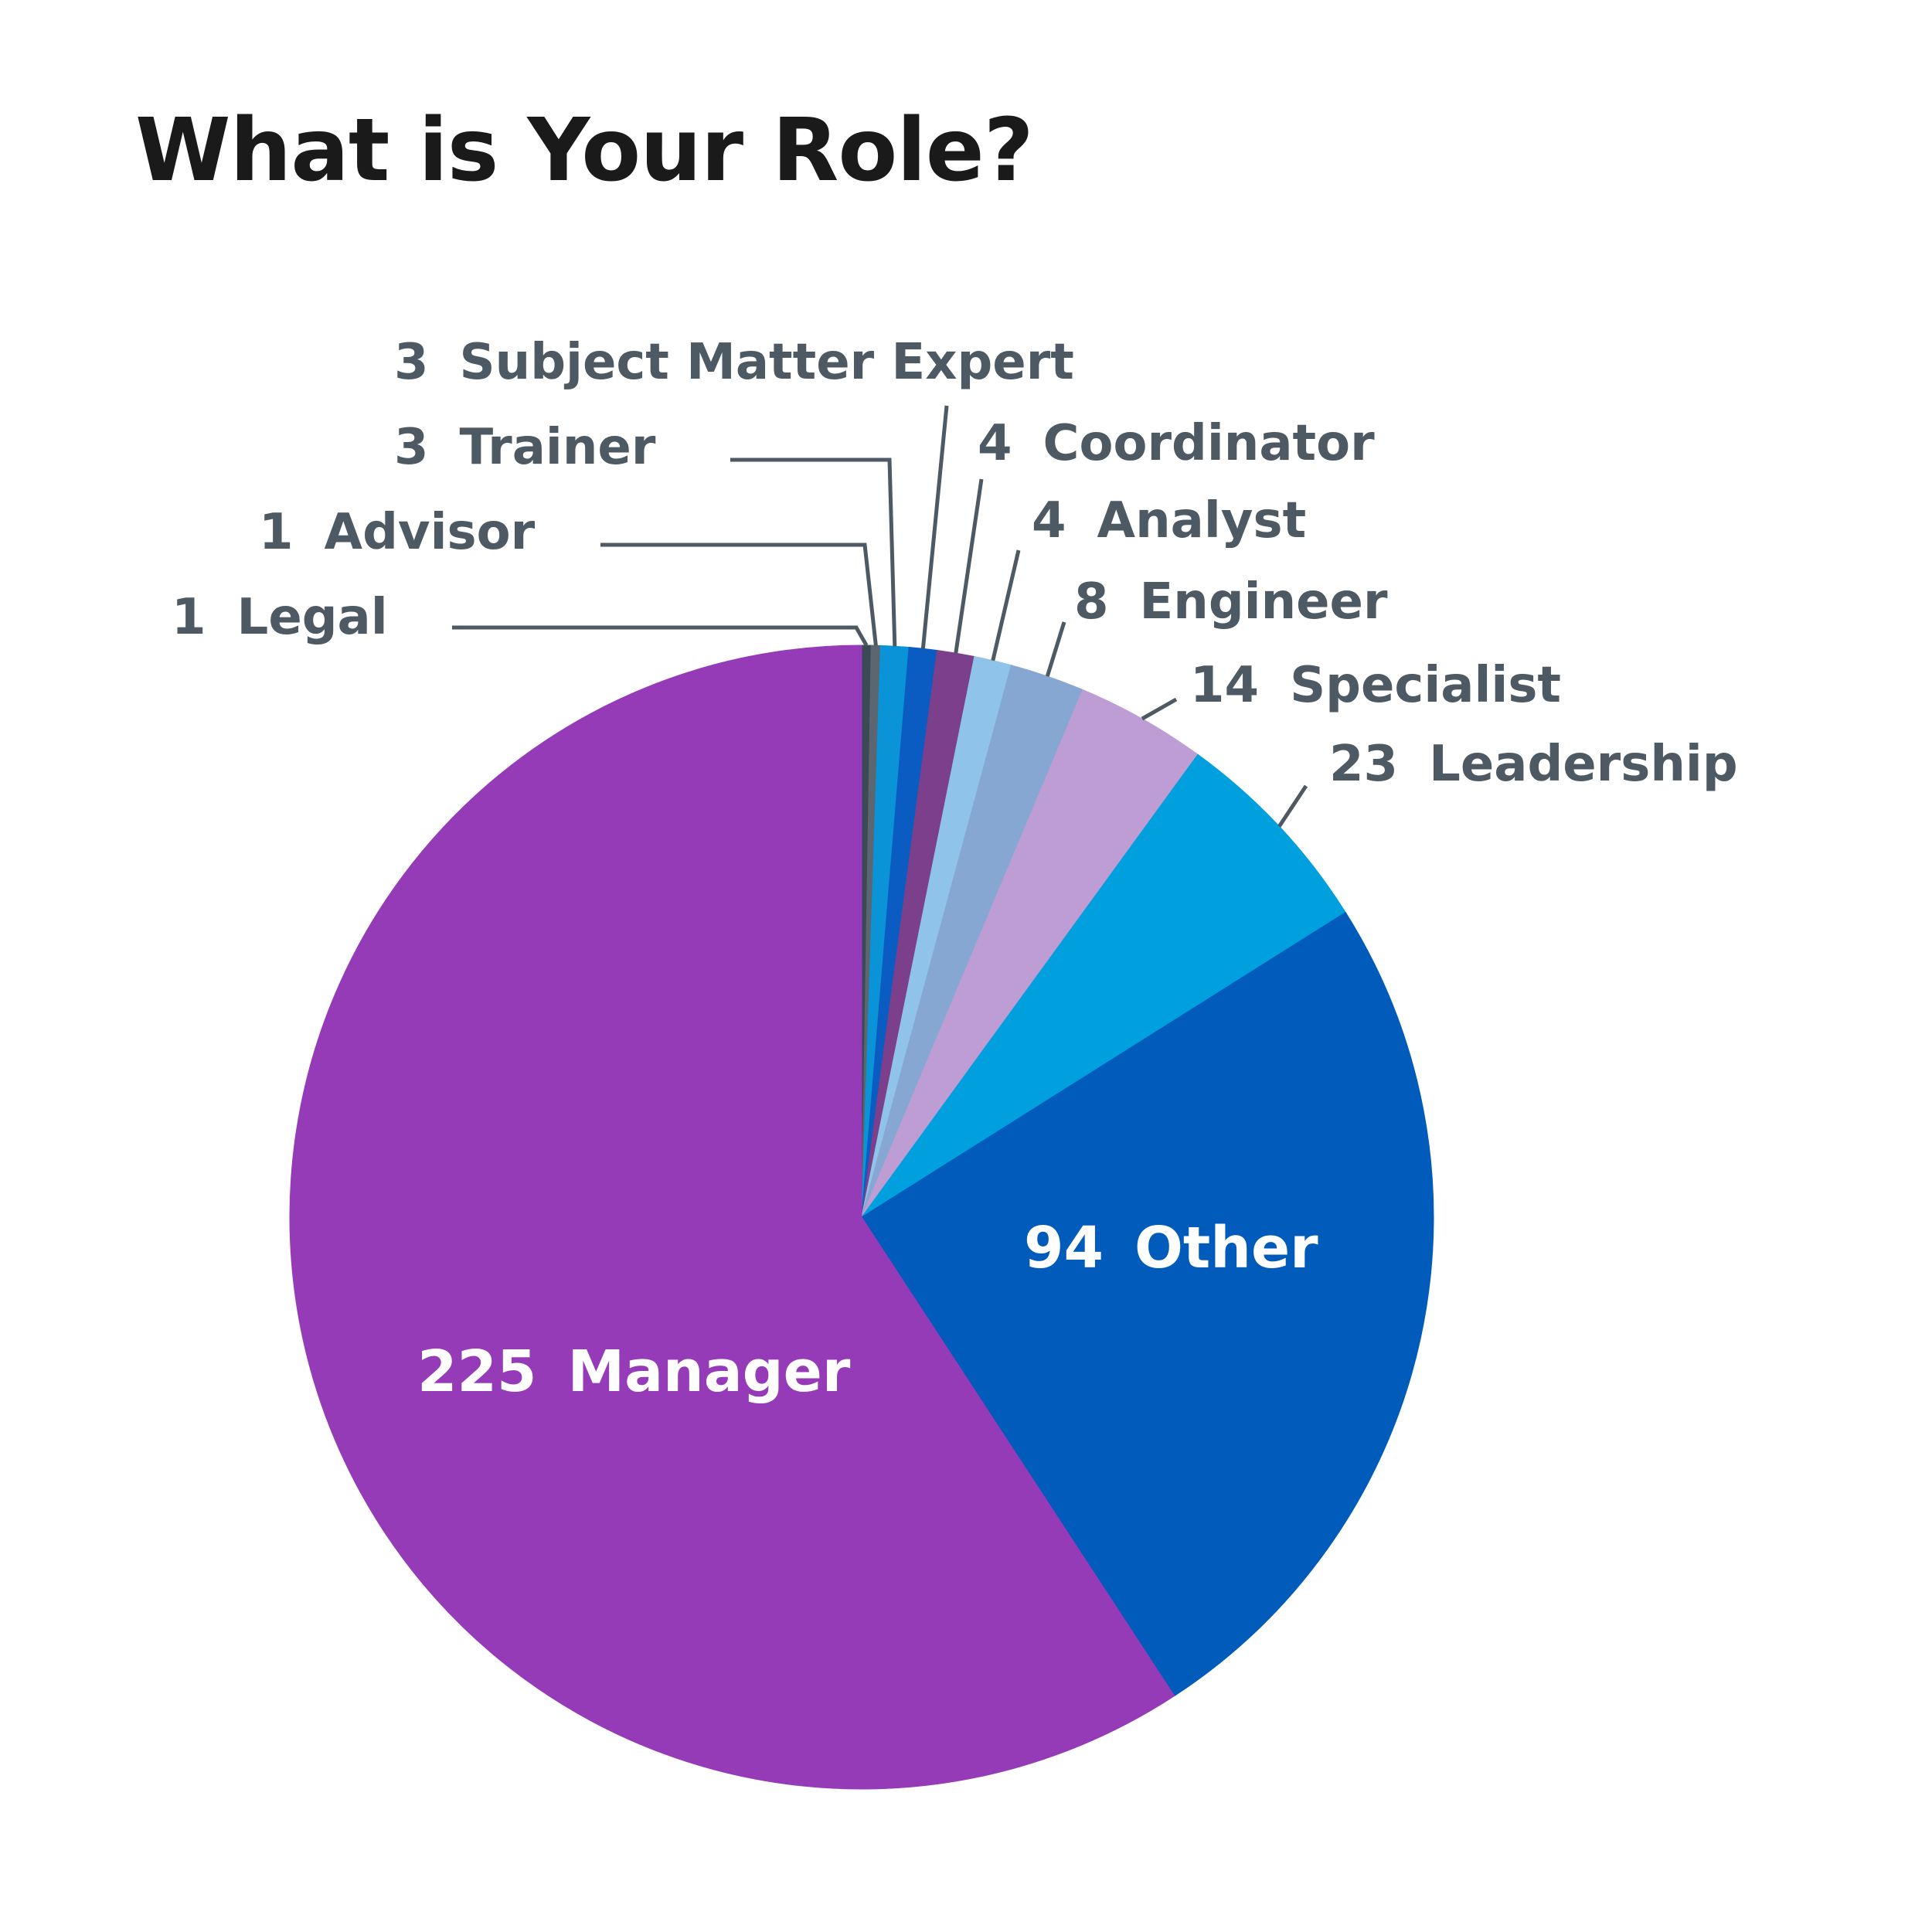  What do you see at coordinates (1363, 765) in the screenshot?
I see `label-value-leadership: 23` at bounding box center [1363, 765].